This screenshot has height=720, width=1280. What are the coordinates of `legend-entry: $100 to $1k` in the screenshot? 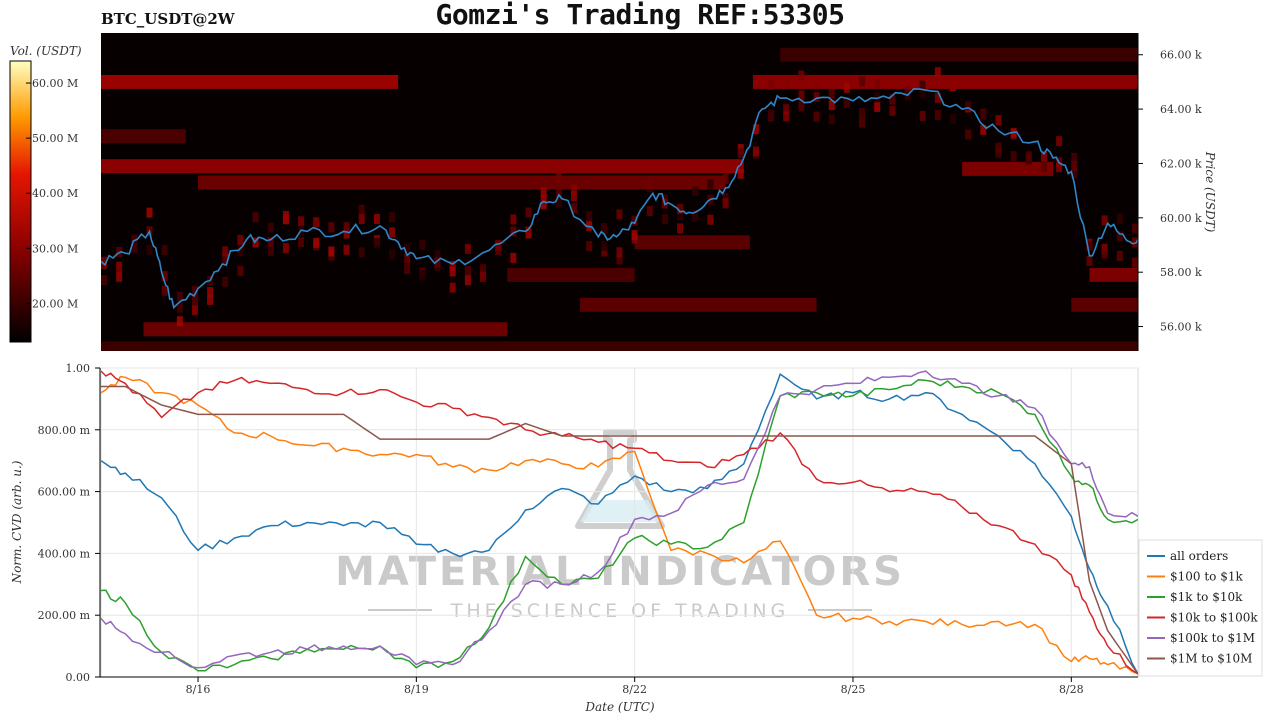 It's located at (1206, 577).